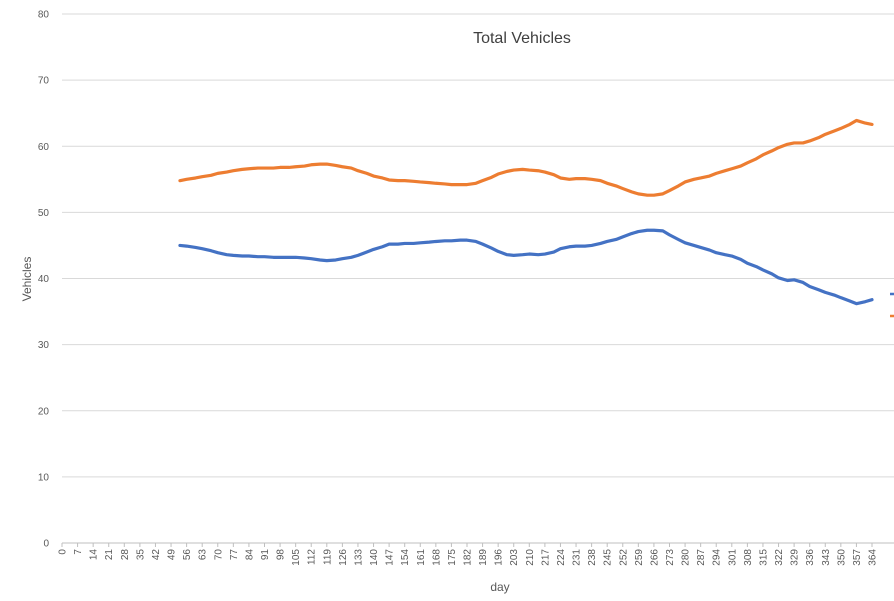 The image size is (894, 601). I want to click on y-tick-label: 0, so click(46, 544).